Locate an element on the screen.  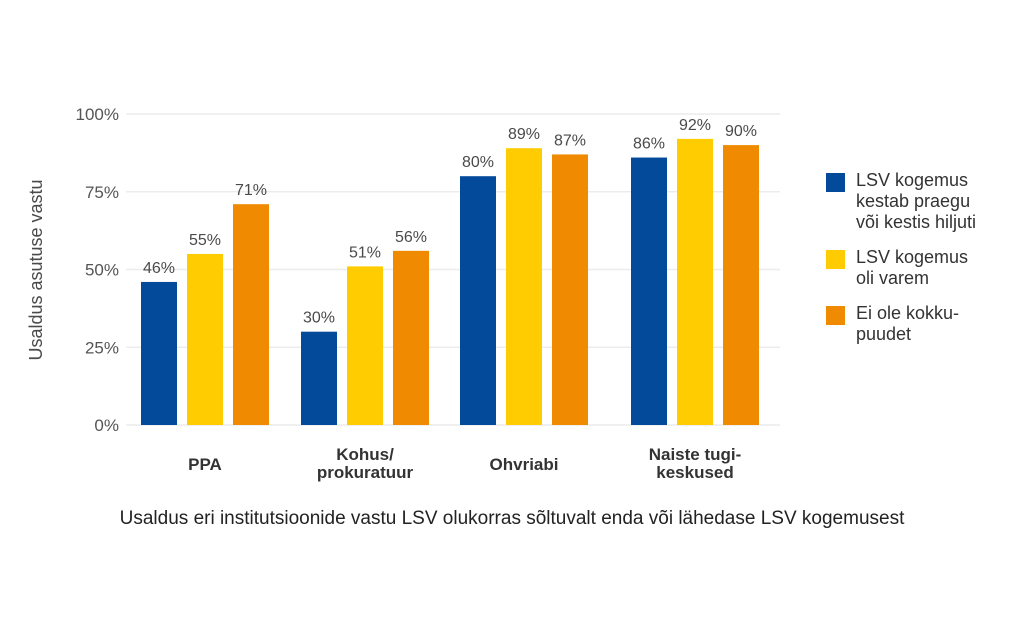
legend-item-none: Ei ole kokku- puudet is located at coordinates (921, 324).